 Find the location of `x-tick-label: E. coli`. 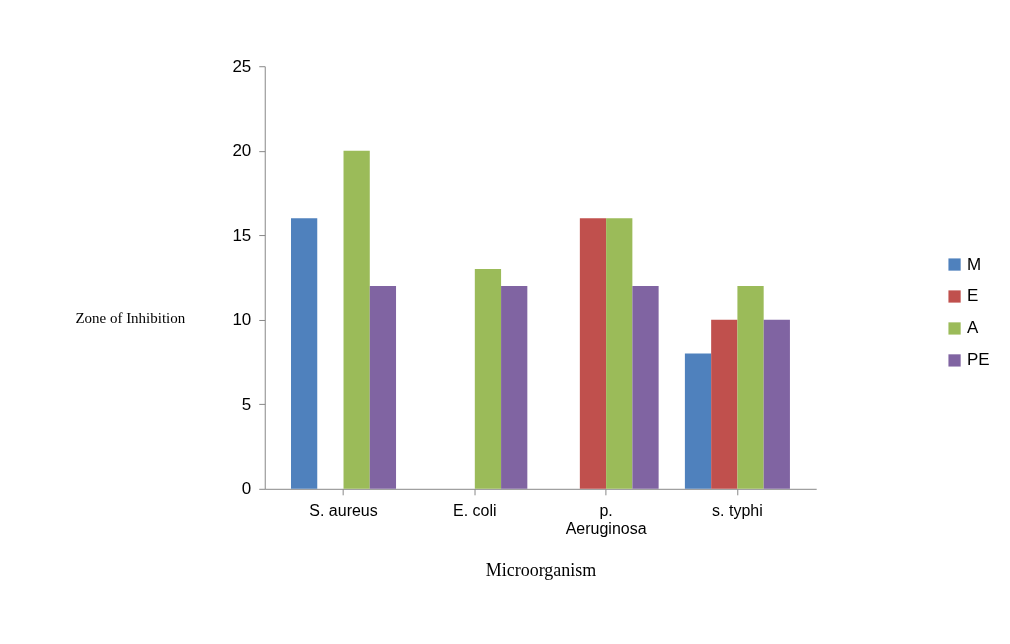

x-tick-label: E. coli is located at coordinates (475, 511).